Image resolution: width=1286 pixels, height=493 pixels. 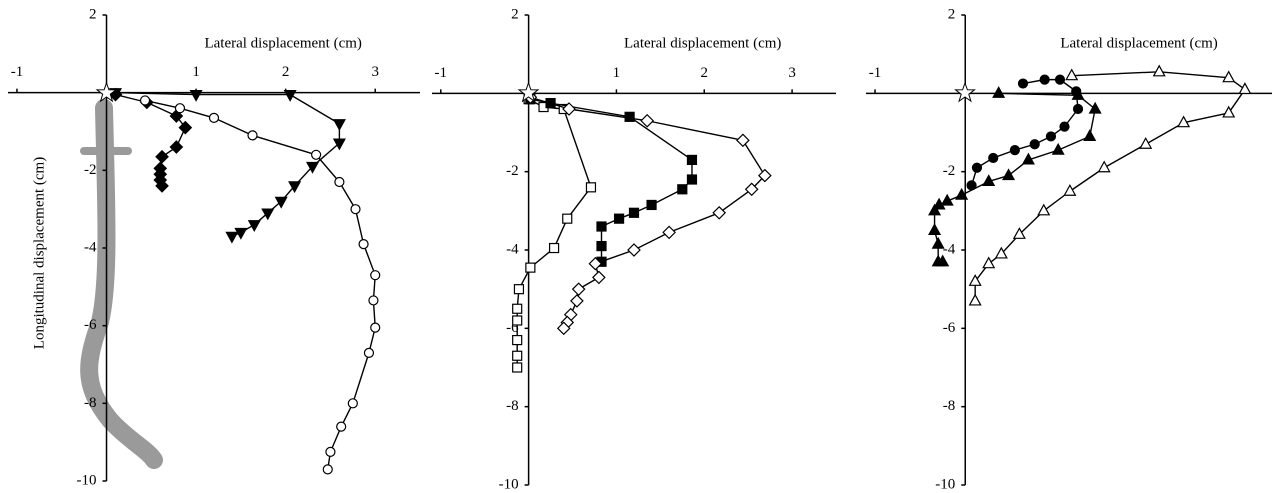 What do you see at coordinates (196, 72) in the screenshot?
I see `x-tick-label: 1` at bounding box center [196, 72].